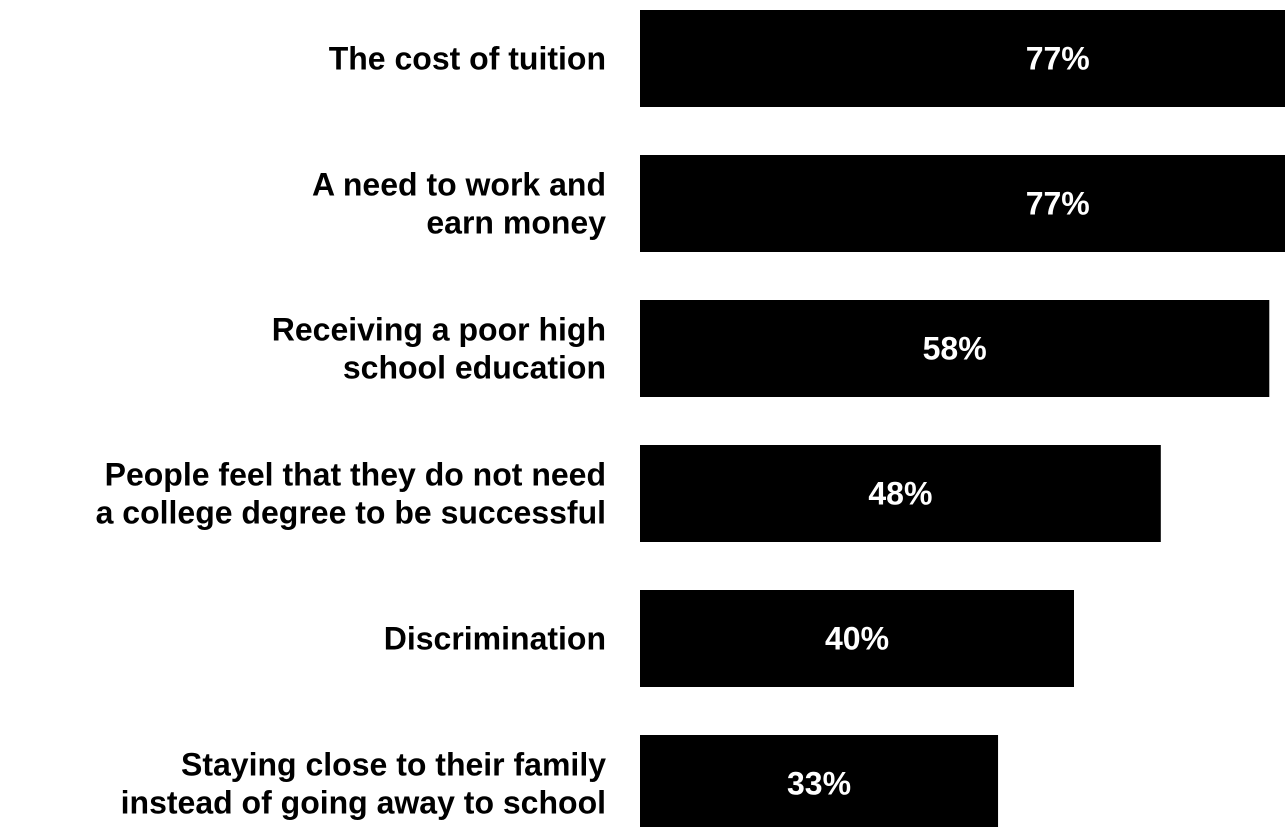  Describe the element at coordinates (1058, 204) in the screenshot. I see `value-label-1: 77%` at that location.